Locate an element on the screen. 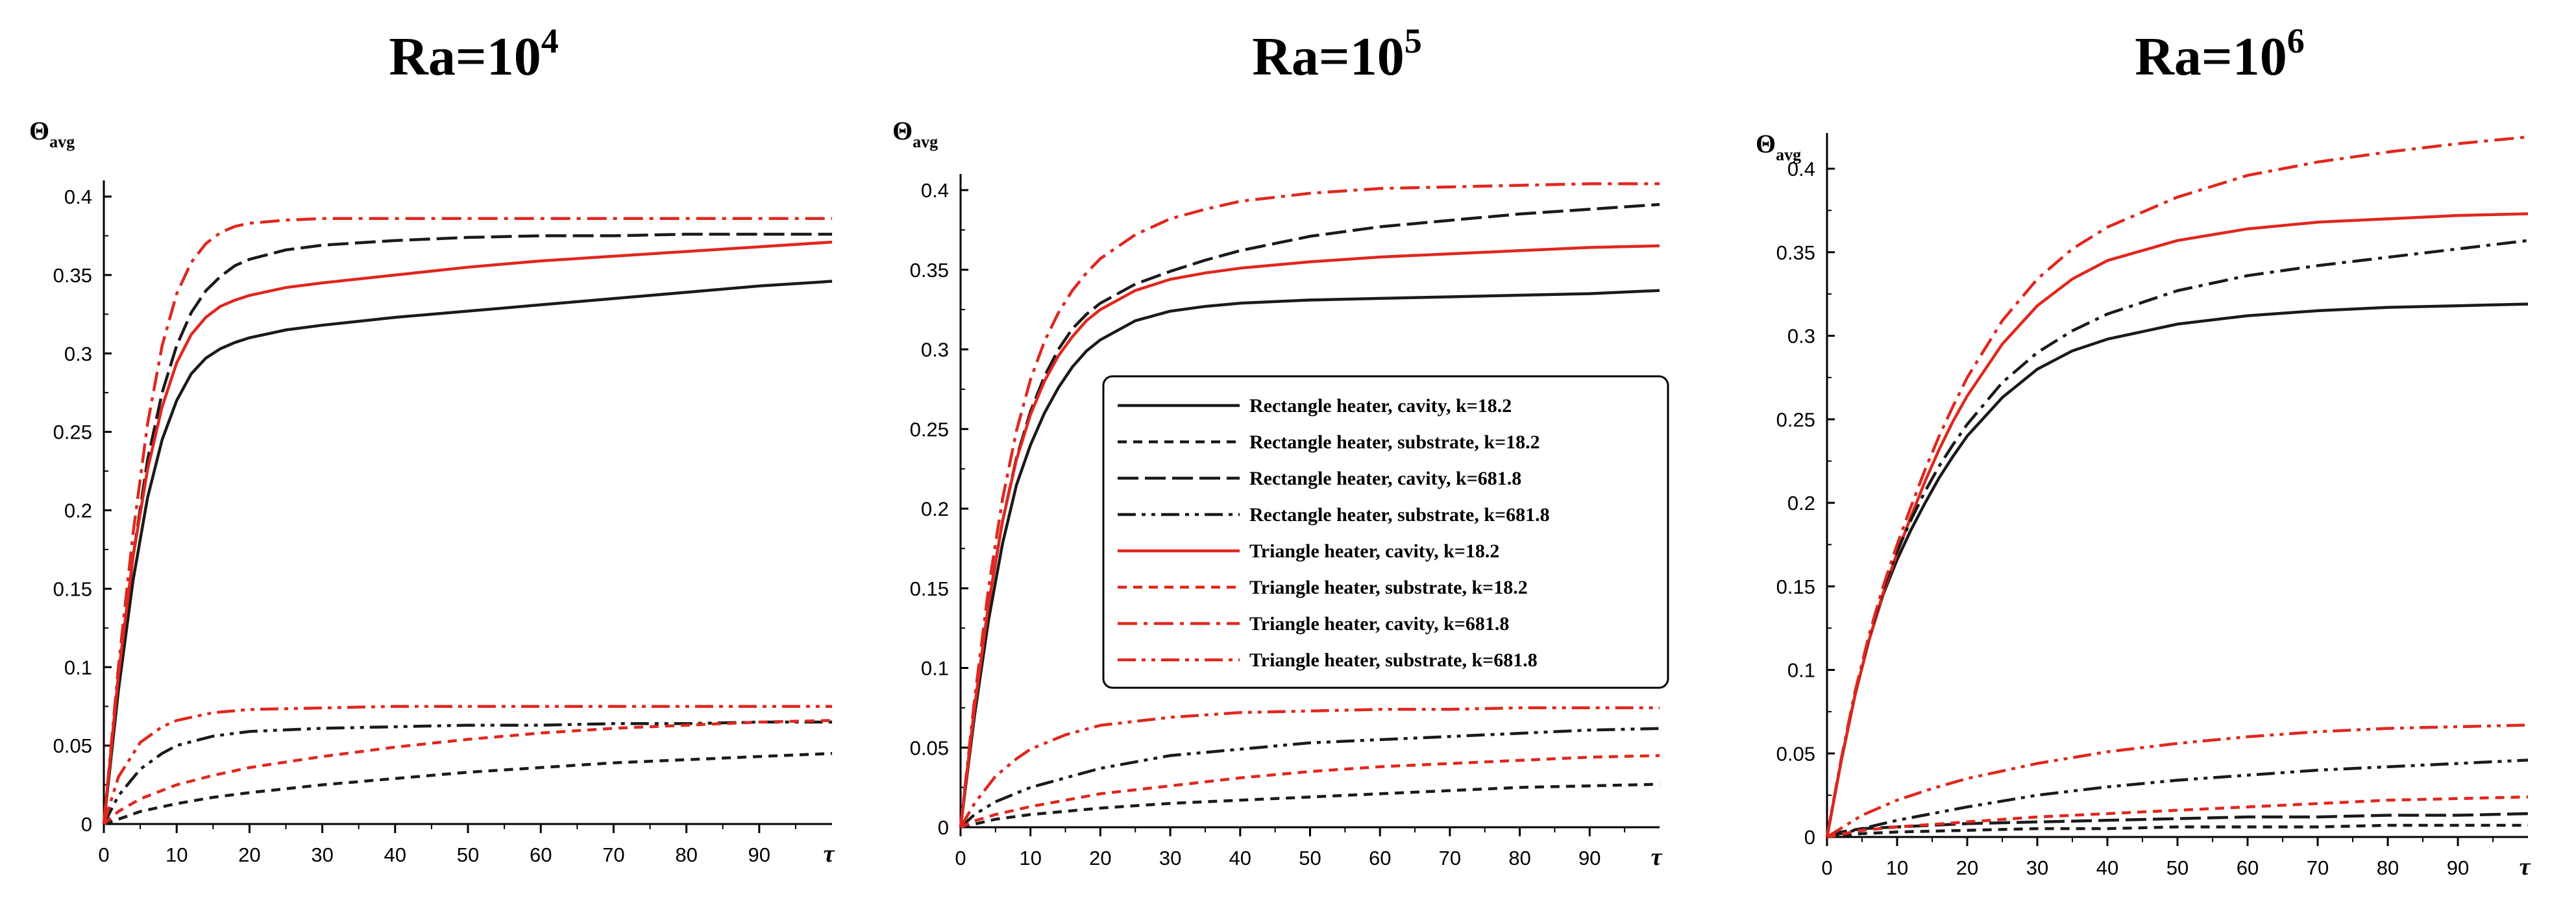 The height and width of the screenshot is (909, 2576). legend-entry: Rectangle heater, substrate, k=681.8 is located at coordinates (1399, 515).